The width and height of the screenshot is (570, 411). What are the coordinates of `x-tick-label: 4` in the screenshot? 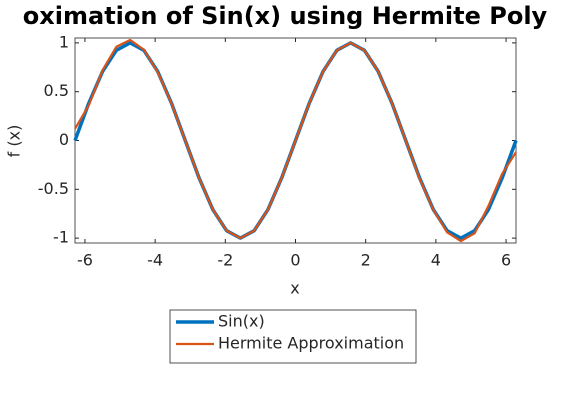 It's located at (436, 260).